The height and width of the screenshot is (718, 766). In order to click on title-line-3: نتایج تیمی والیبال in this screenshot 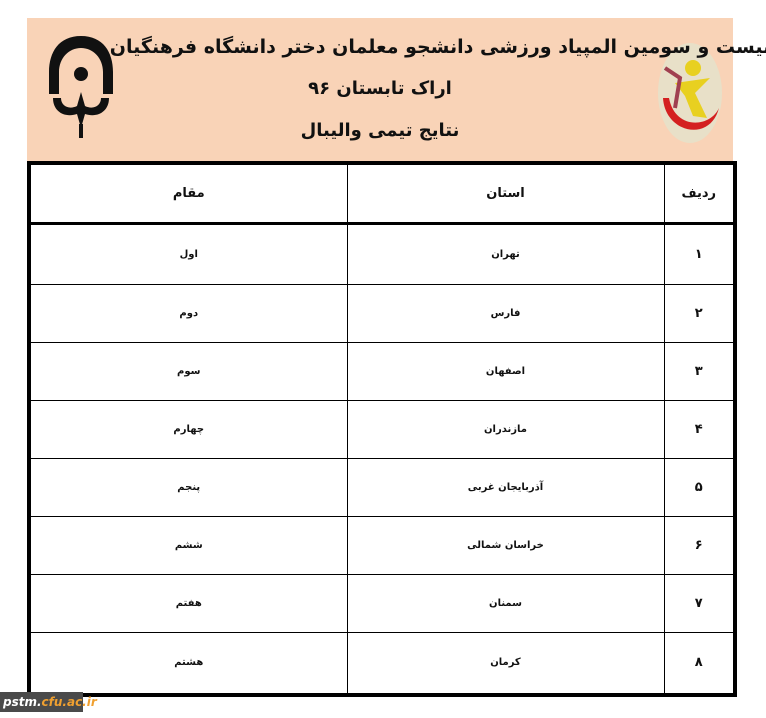, I will do `click(380, 130)`.